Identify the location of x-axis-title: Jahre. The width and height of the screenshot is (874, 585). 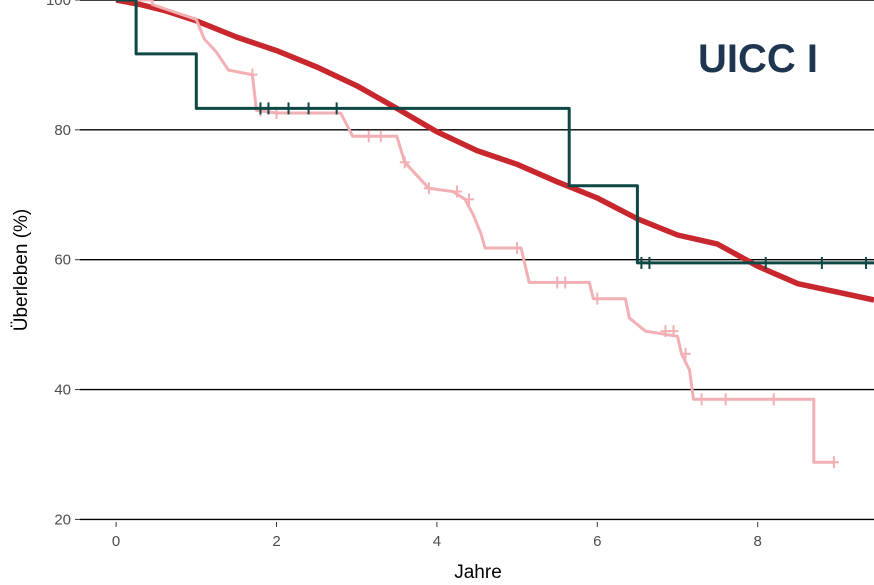
(478, 572).